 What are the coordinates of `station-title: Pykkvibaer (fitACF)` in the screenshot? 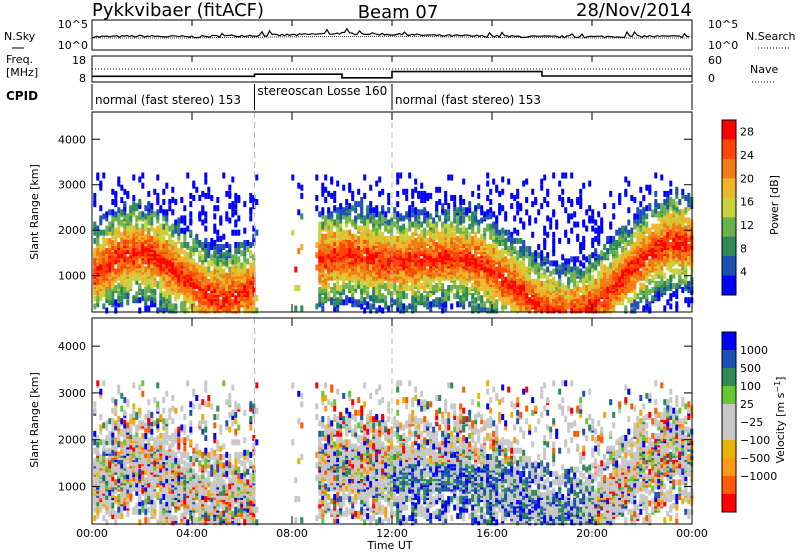 It's located at (178, 10).